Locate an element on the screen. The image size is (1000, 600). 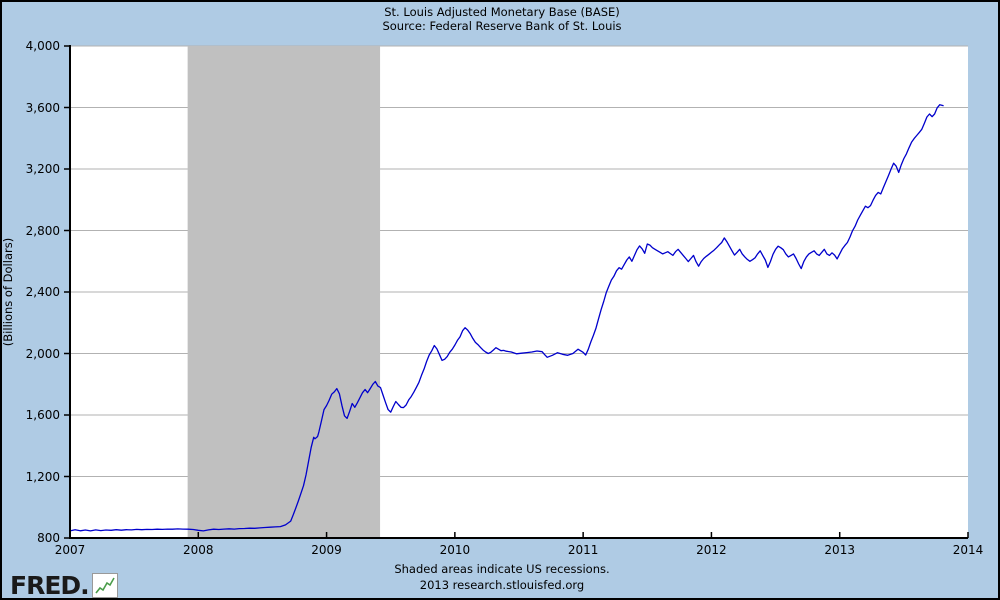
fred-logo-chart-icon is located at coordinates (104, 585).